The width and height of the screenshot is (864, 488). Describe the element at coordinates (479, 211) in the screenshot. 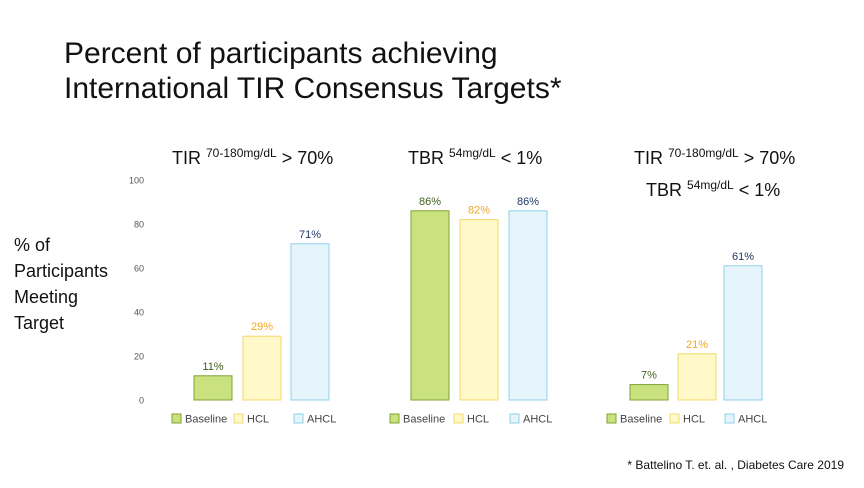

I see `data-label-2-hcl: 82%` at that location.